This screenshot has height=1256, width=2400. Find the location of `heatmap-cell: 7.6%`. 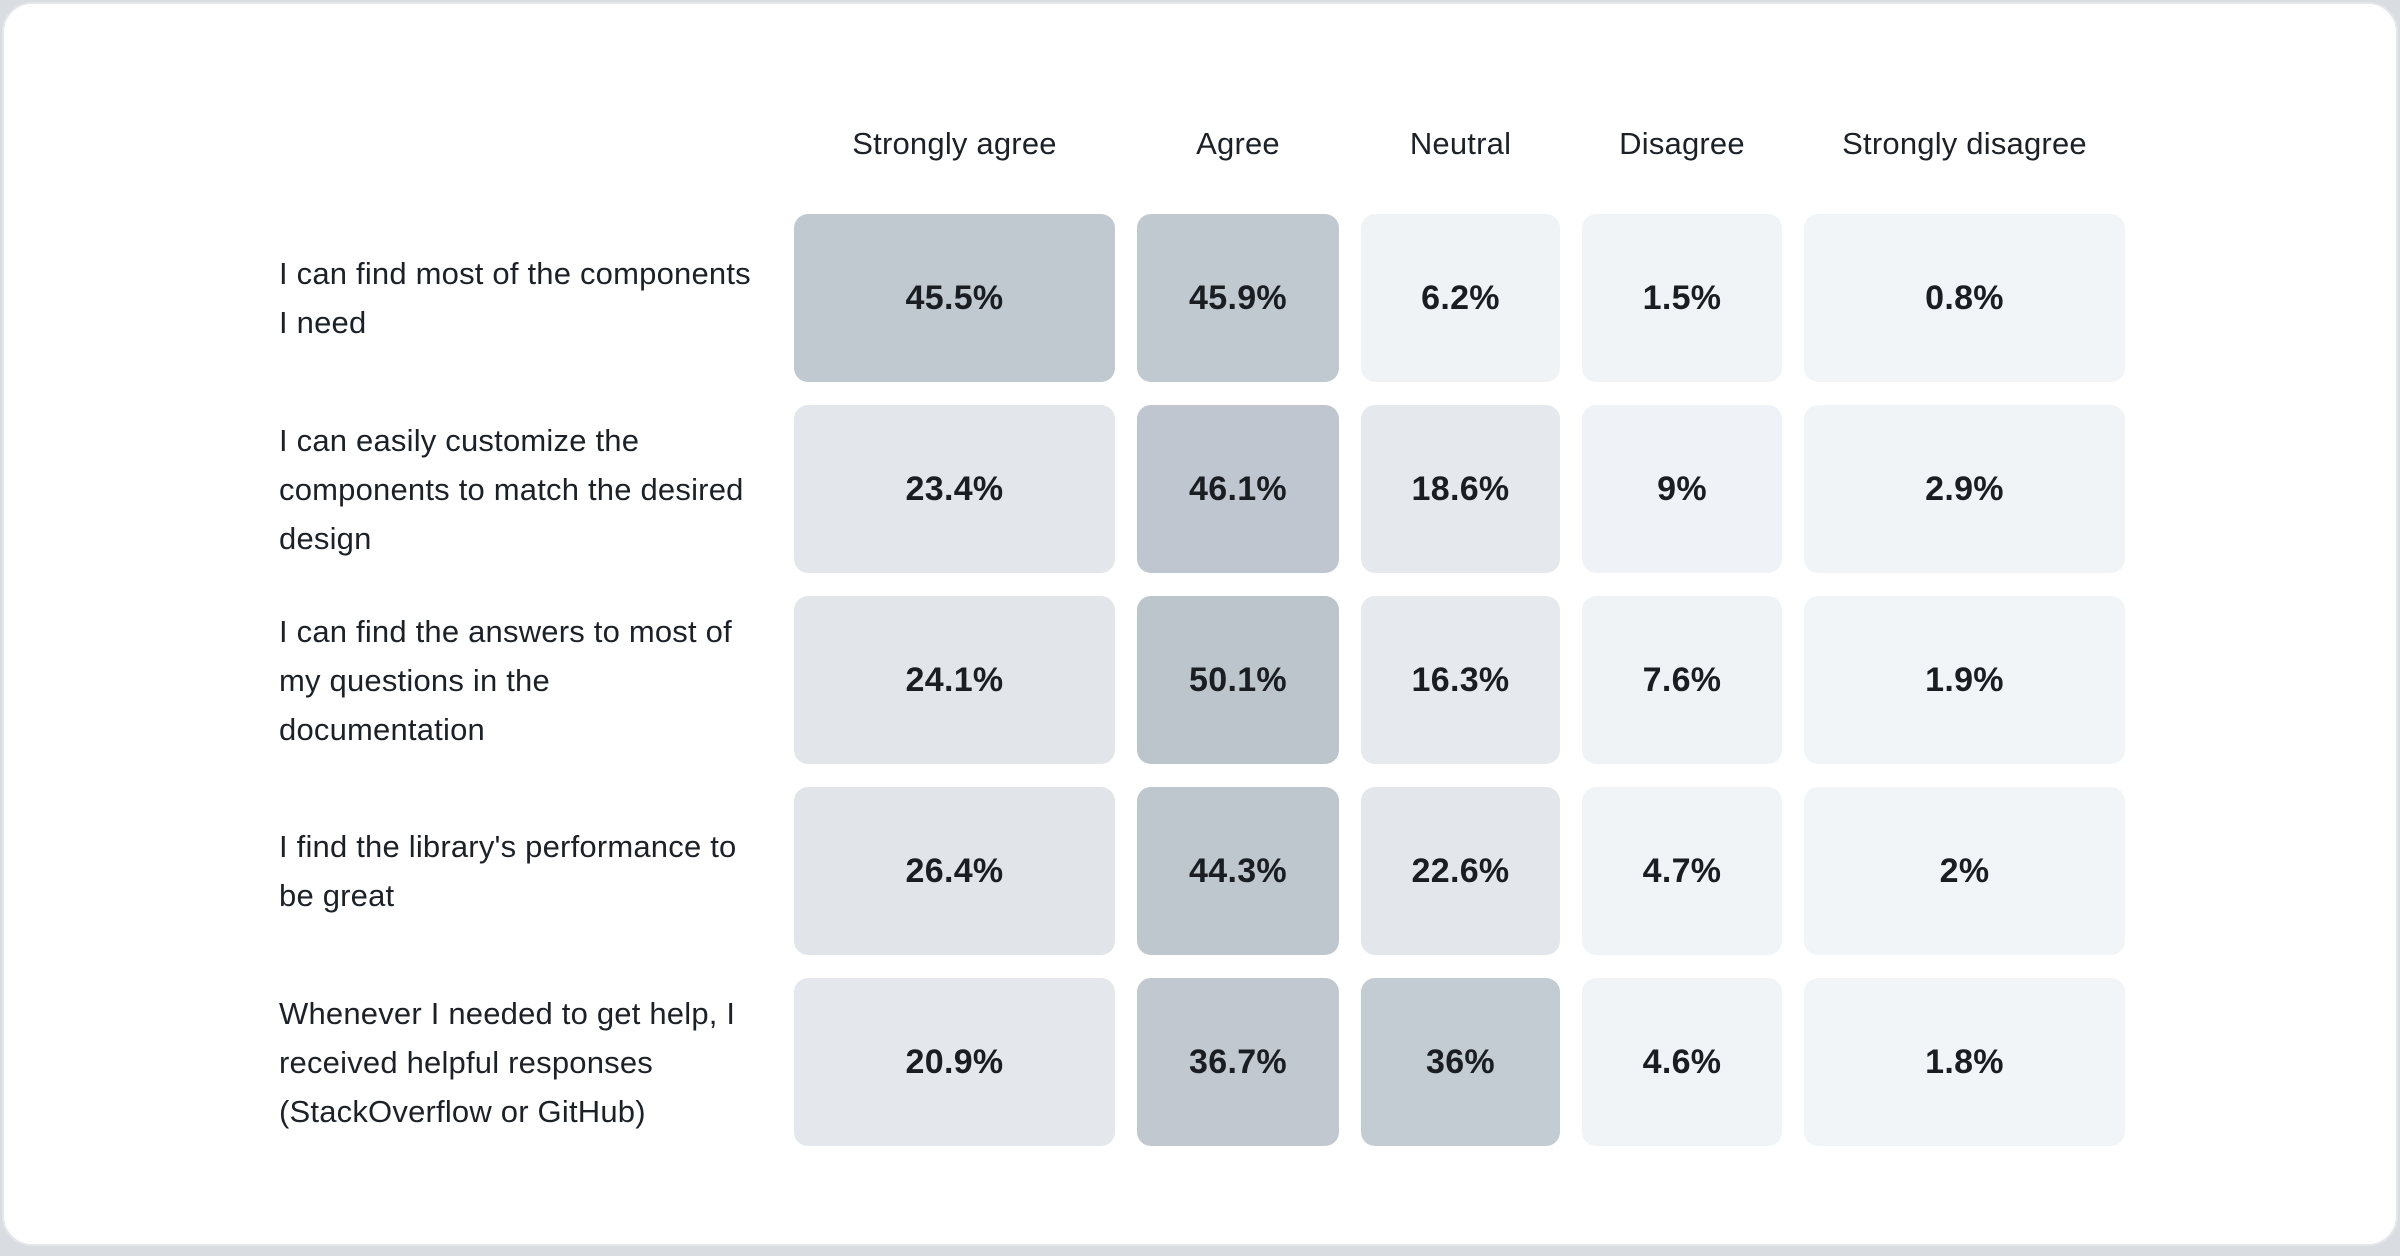

heatmap-cell: 7.6% is located at coordinates (1682, 680).